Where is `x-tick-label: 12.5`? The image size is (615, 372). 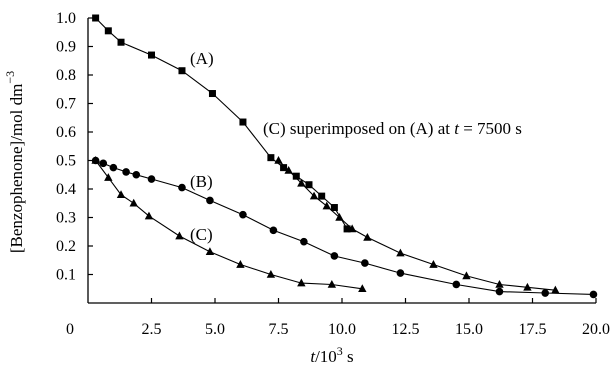 x-tick-label: 12.5 is located at coordinates (406, 329).